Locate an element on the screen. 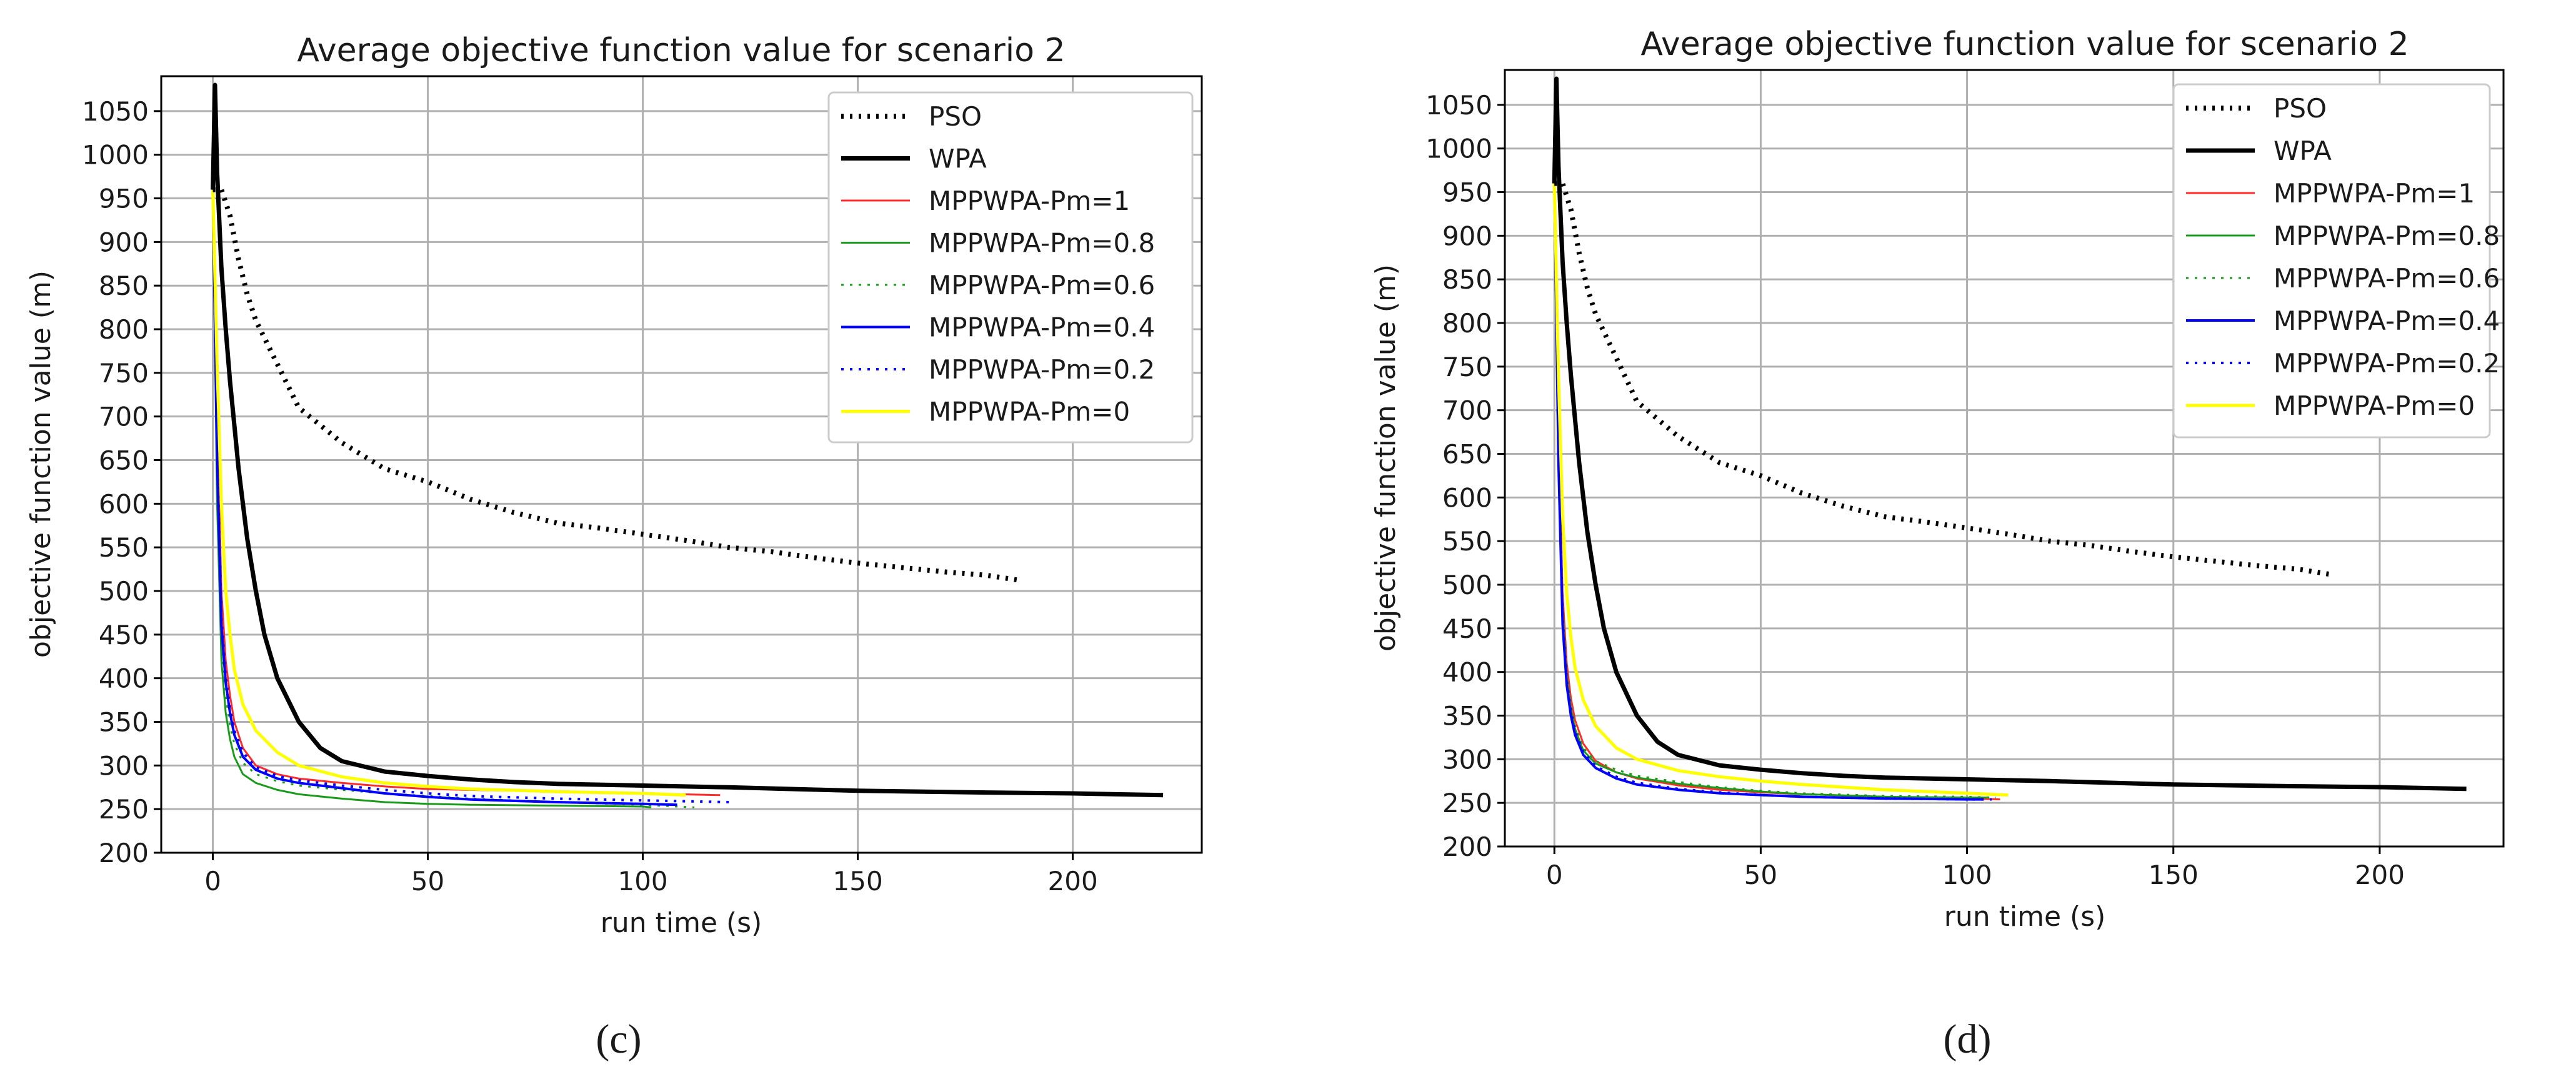 The height and width of the screenshot is (1092, 2576). series-line-pso is located at coordinates (617, 385).